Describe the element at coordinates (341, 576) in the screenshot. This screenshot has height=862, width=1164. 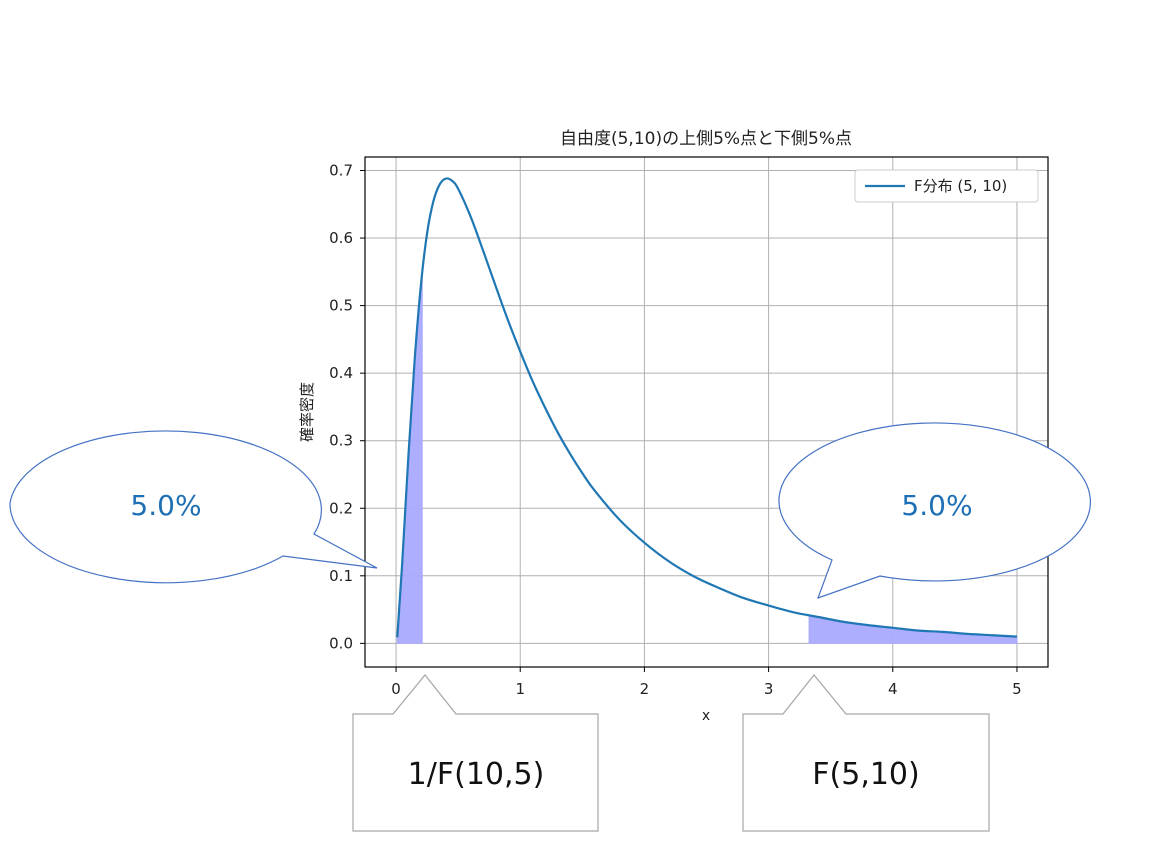
I see `y-tick-label: 0.1` at that location.